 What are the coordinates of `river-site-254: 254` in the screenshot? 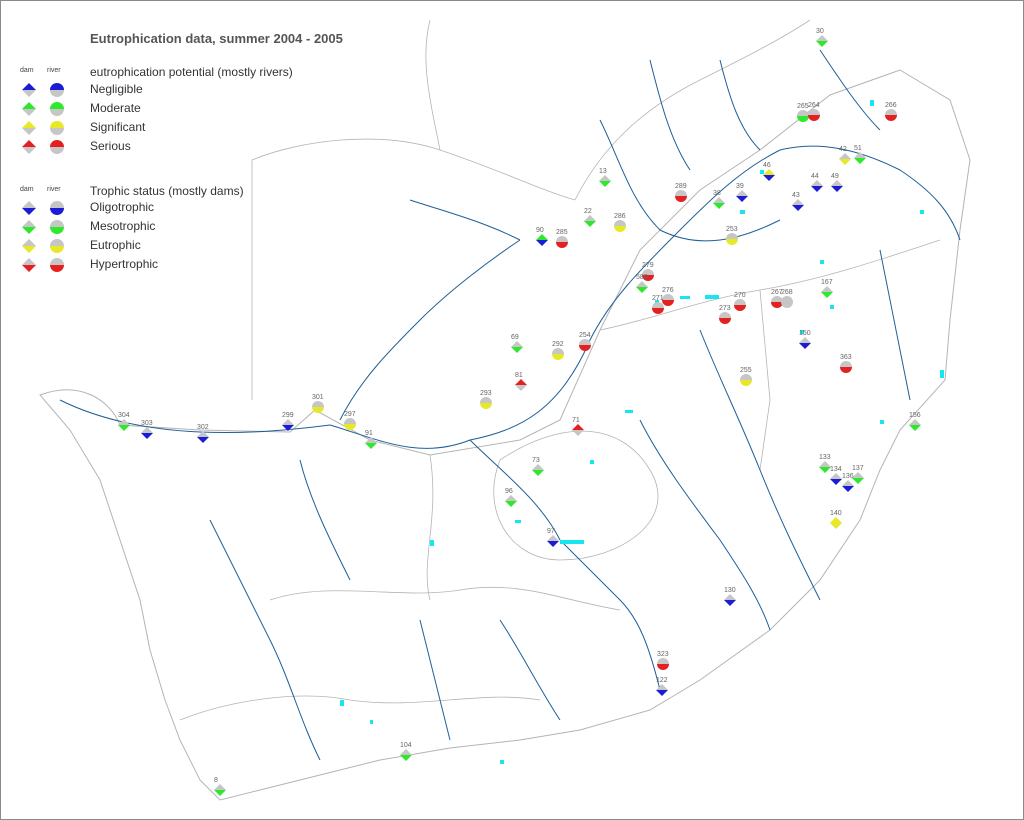 It's located at (585, 341).